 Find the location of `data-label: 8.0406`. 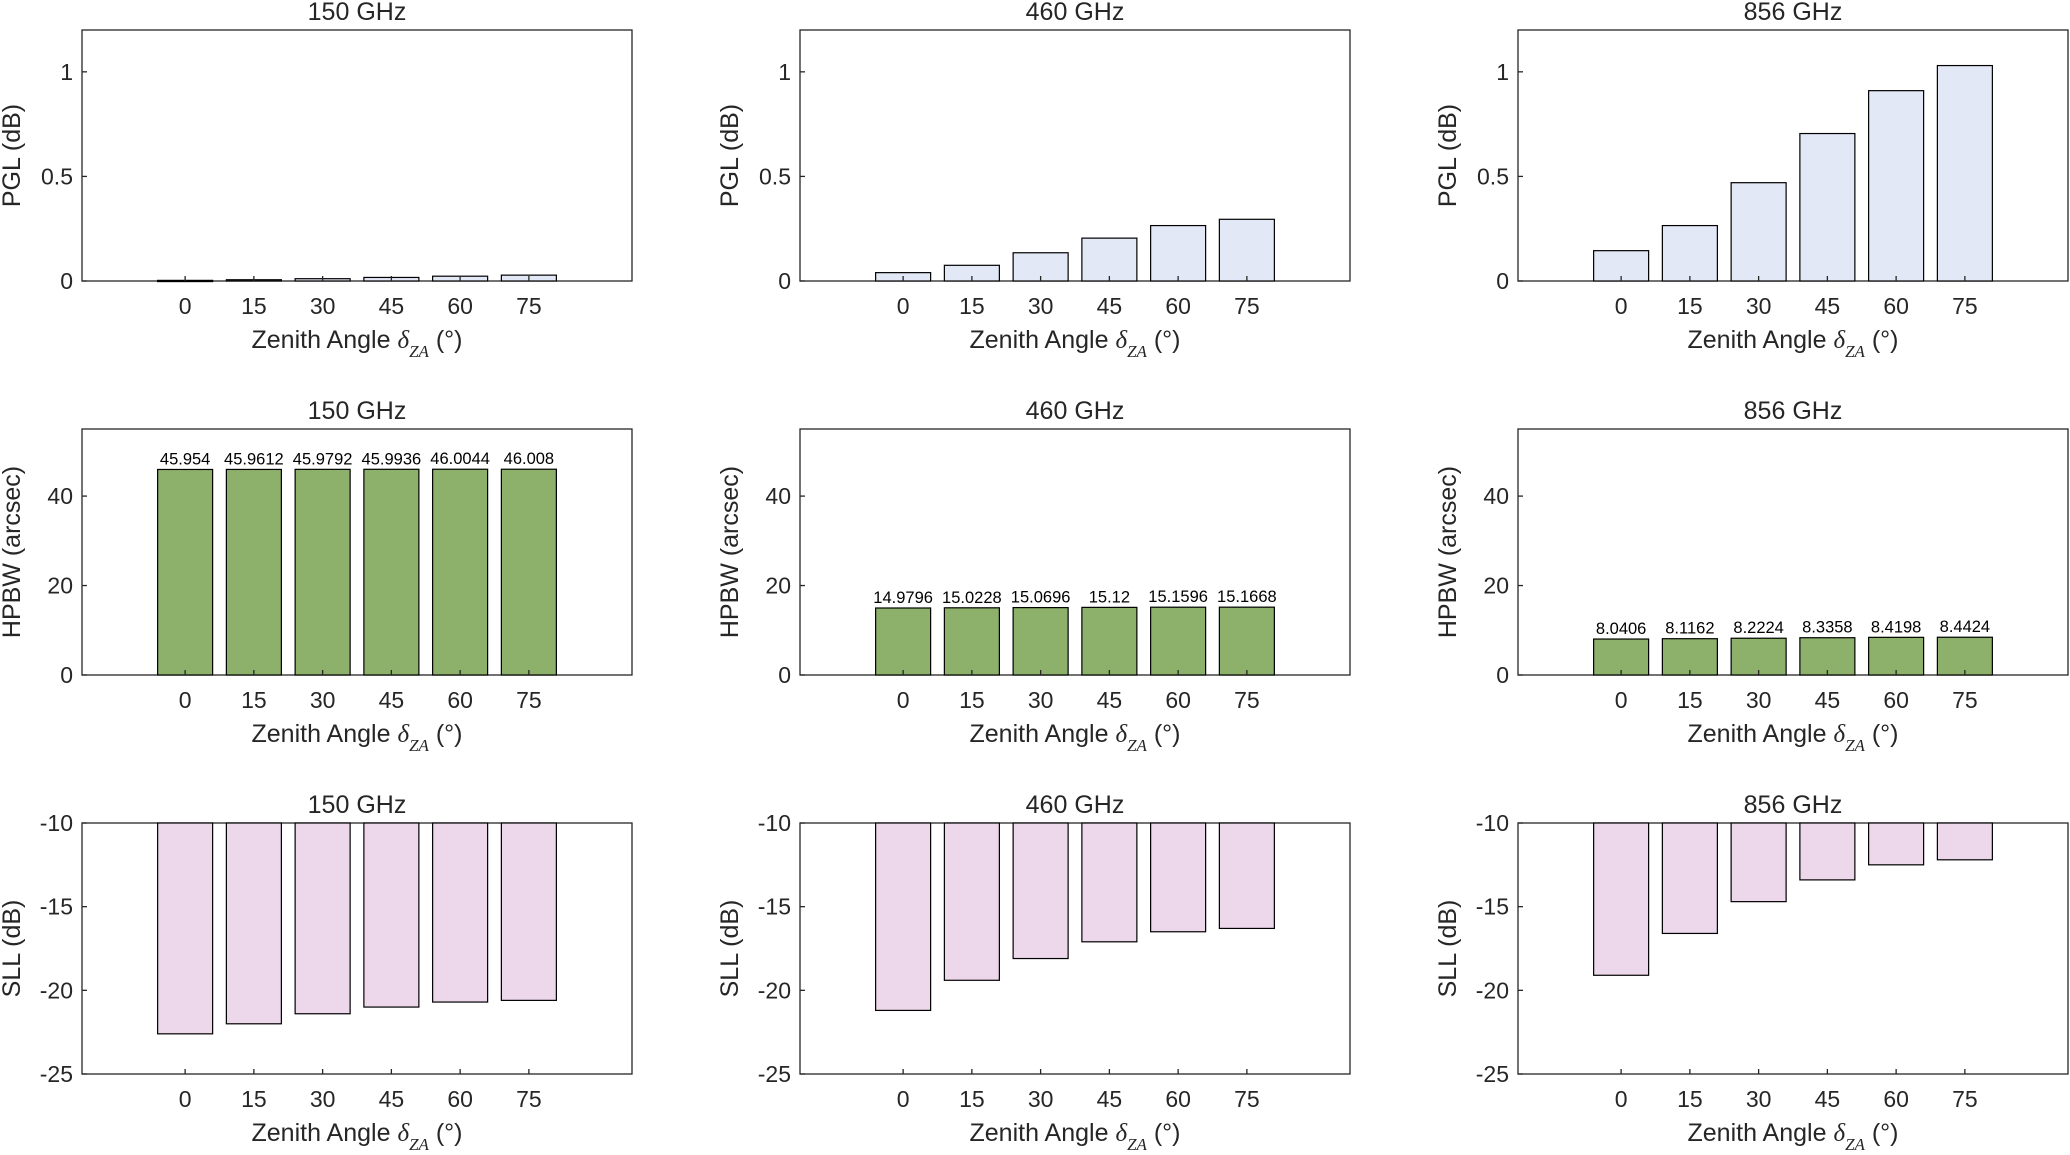

data-label: 8.0406 is located at coordinates (1621, 629).